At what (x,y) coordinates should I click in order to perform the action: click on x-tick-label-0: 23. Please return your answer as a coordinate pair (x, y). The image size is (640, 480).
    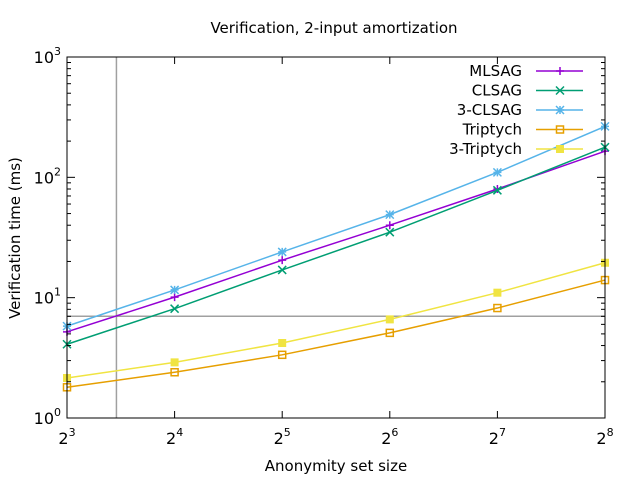
    Looking at the image, I should click on (66, 437).